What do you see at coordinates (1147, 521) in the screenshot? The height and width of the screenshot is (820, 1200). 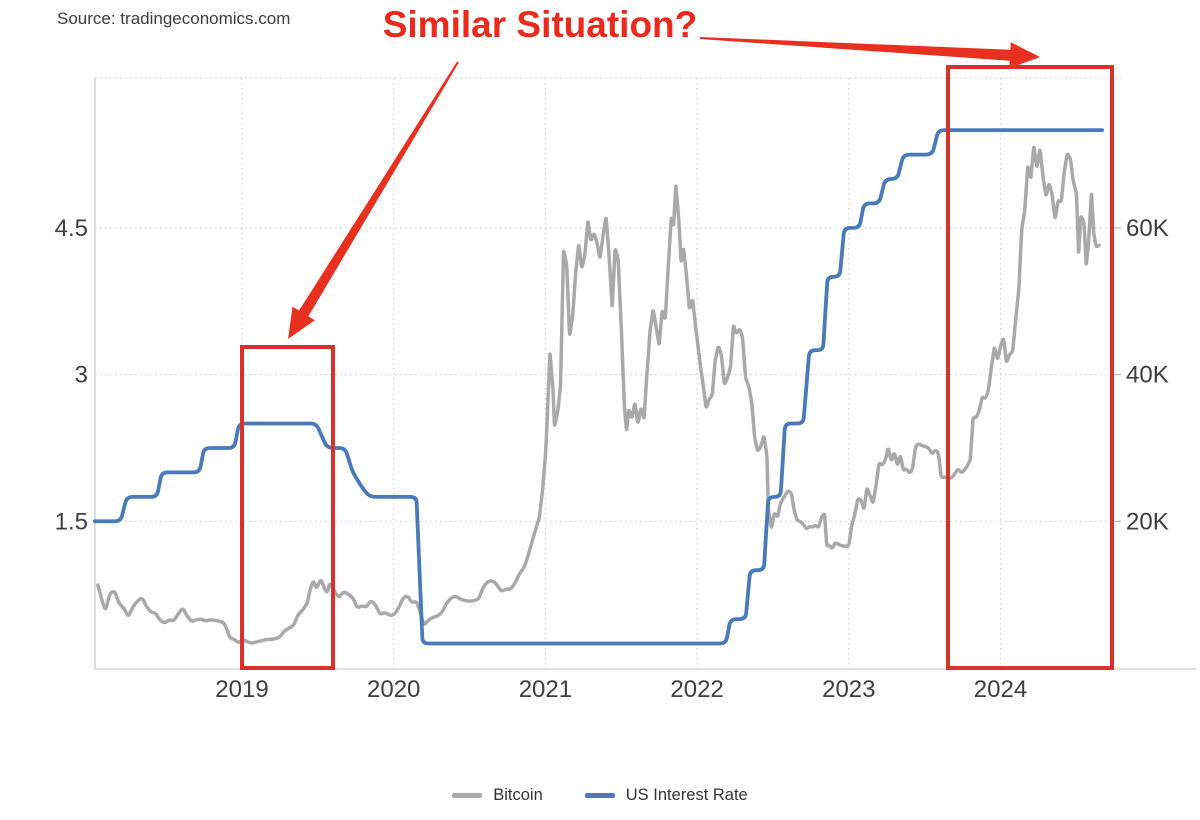 I see `right-axis-tick-label: 20K` at bounding box center [1147, 521].